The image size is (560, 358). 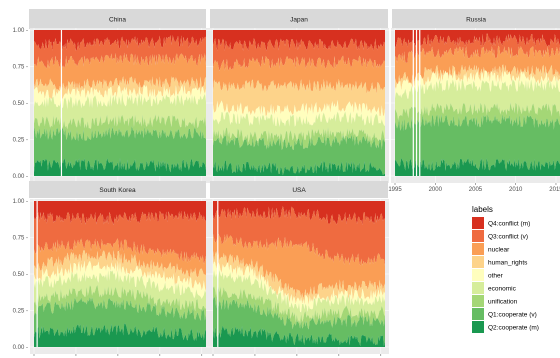 I want to click on legend-swatch-q3-conflict-v, so click(x=478, y=236).